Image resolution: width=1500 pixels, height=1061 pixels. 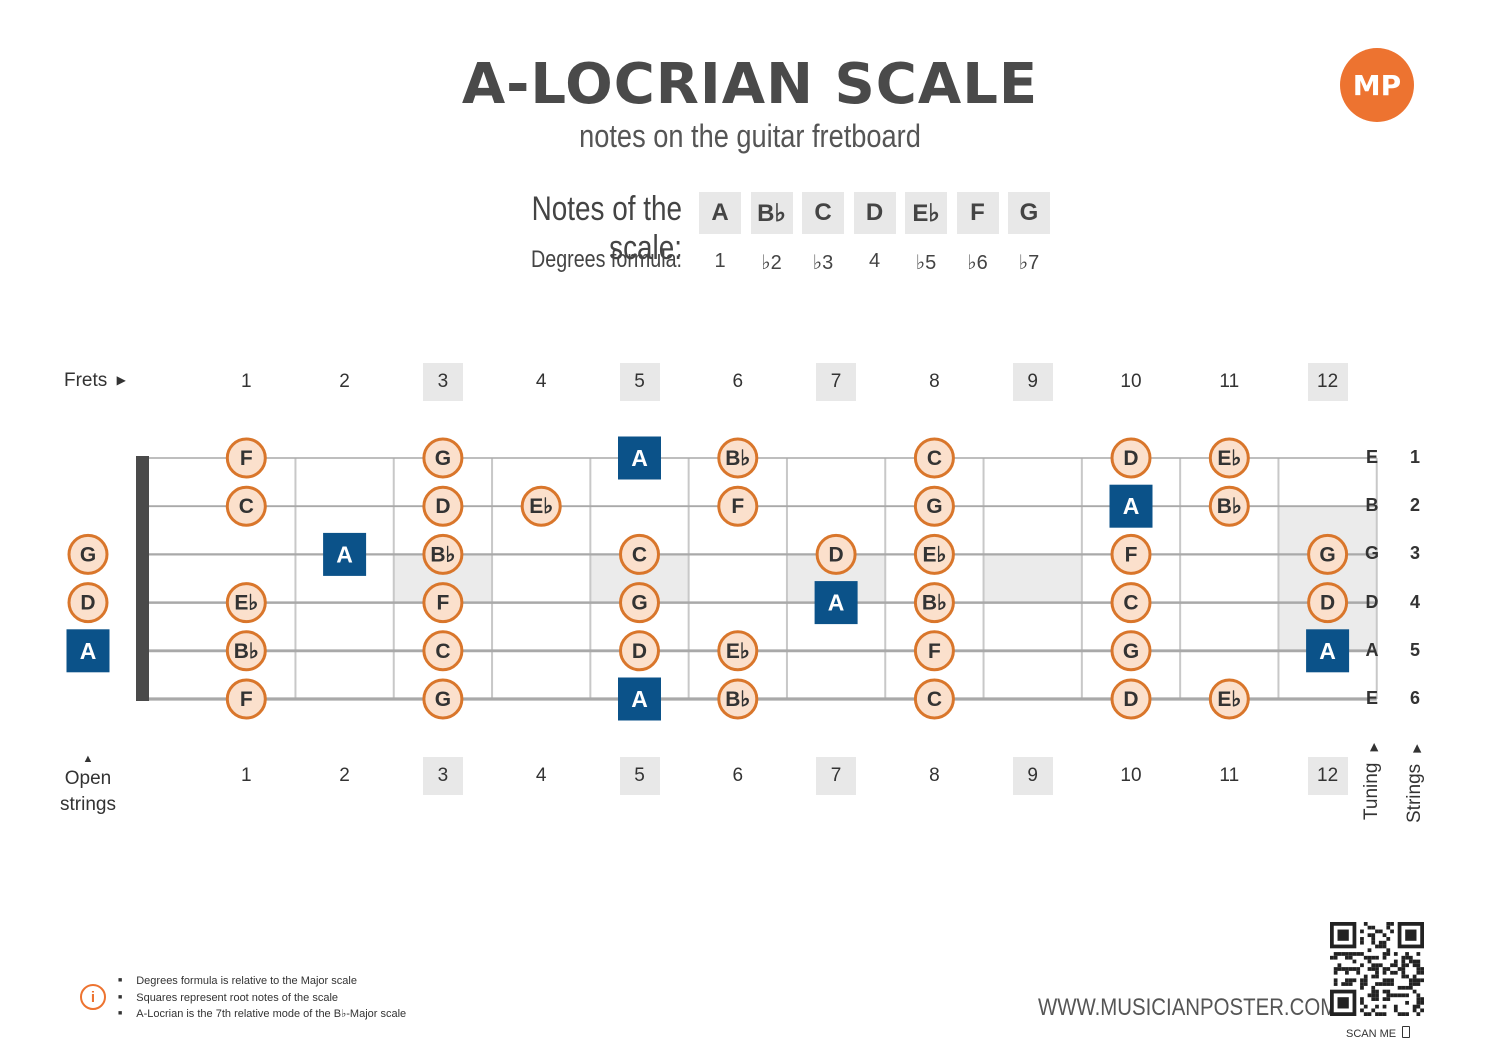 What do you see at coordinates (639, 382) in the screenshot?
I see `fret-number-top: 5` at bounding box center [639, 382].